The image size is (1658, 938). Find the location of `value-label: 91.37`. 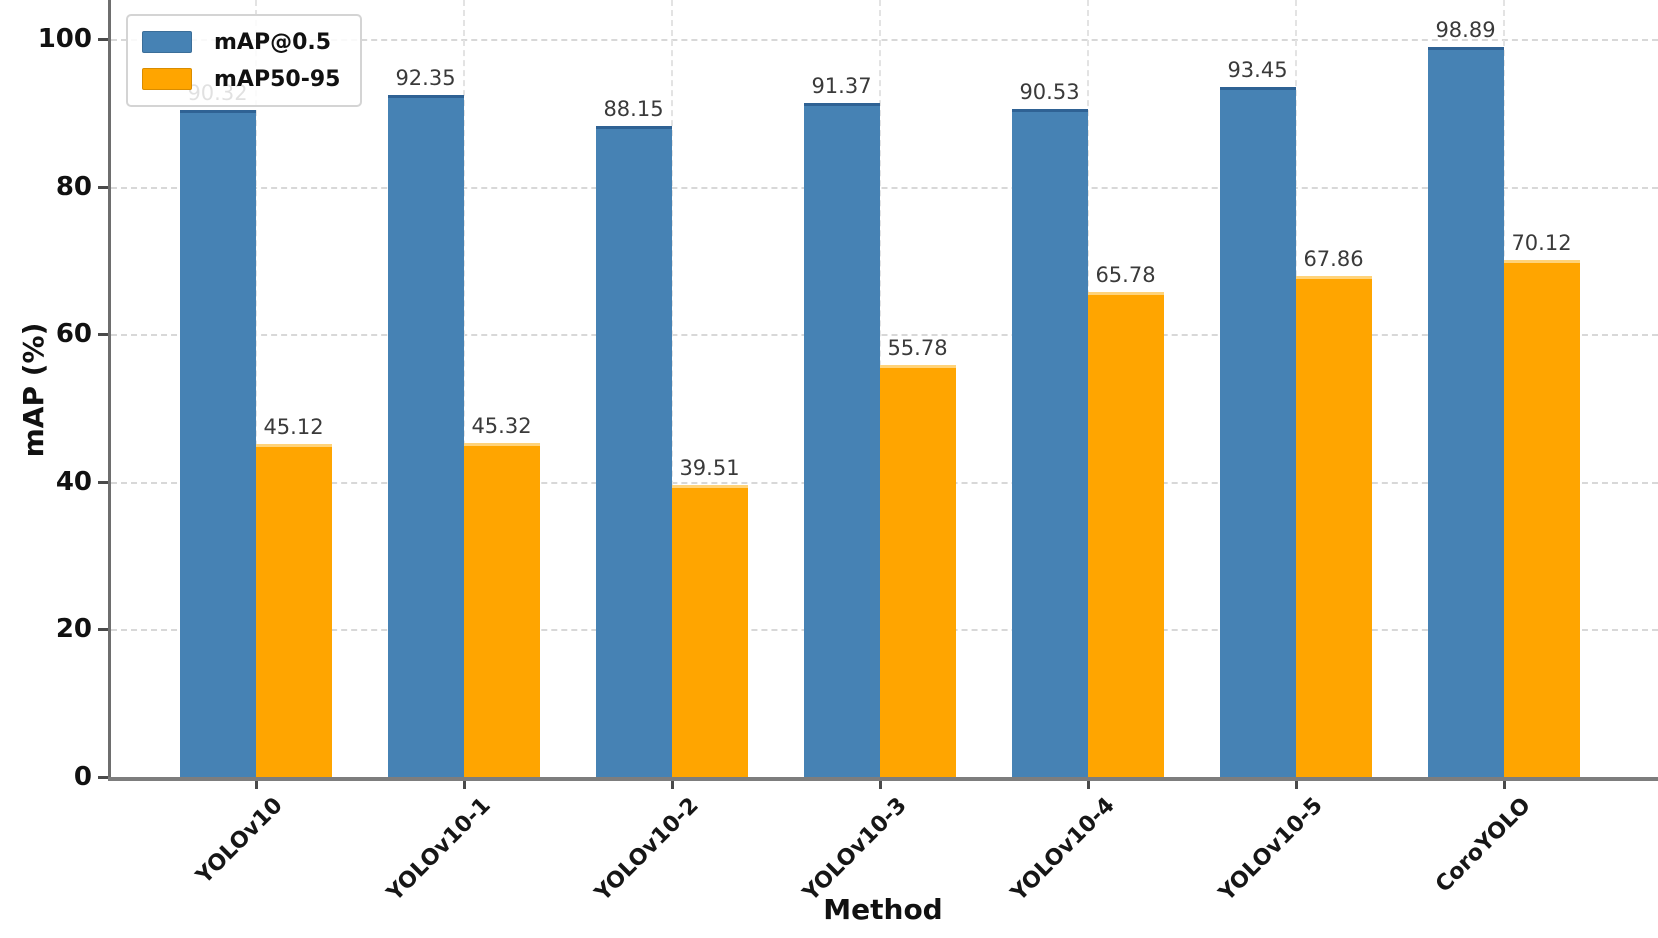

value-label: 91.37 is located at coordinates (841, 85).